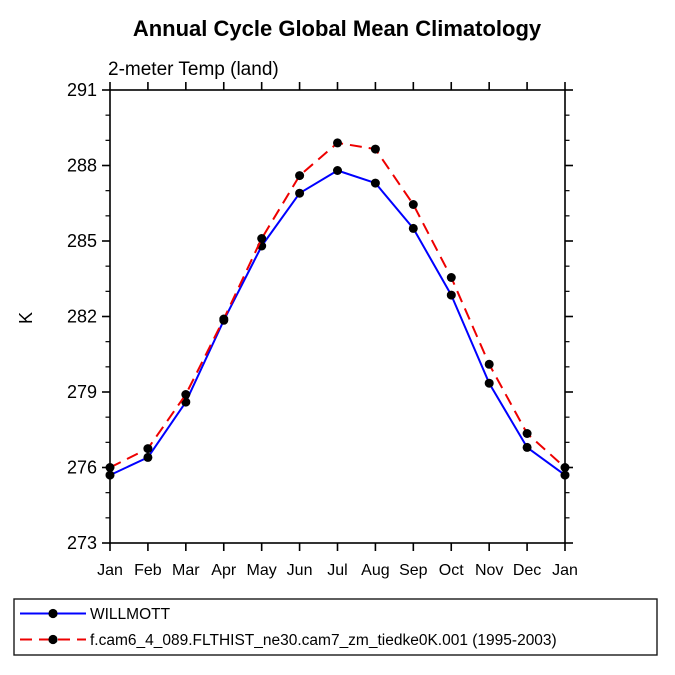 This screenshot has width=675, height=675. What do you see at coordinates (82, 166) in the screenshot?
I see `y-tick-label: 288` at bounding box center [82, 166].